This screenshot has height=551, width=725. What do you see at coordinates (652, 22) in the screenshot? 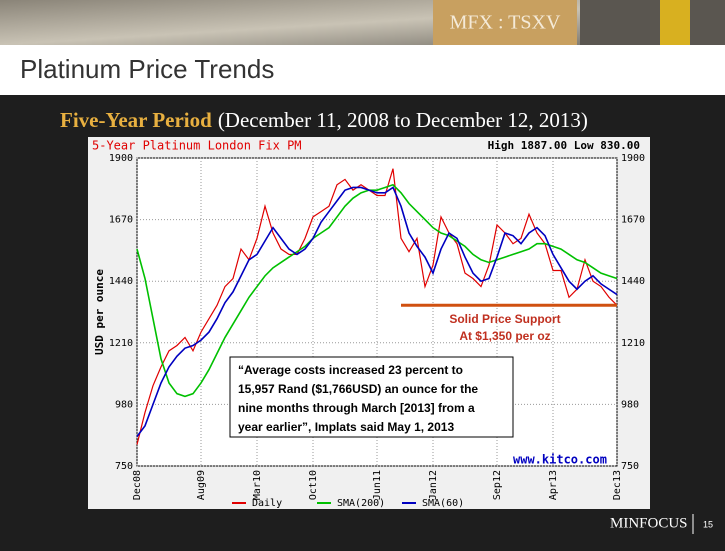
I see `banner-photo` at bounding box center [652, 22].